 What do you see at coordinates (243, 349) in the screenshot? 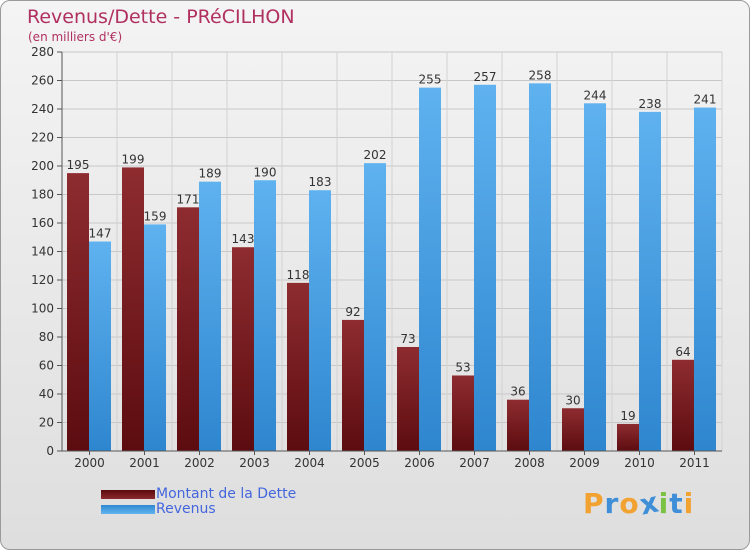
I see `bar-dette-2003` at bounding box center [243, 349].